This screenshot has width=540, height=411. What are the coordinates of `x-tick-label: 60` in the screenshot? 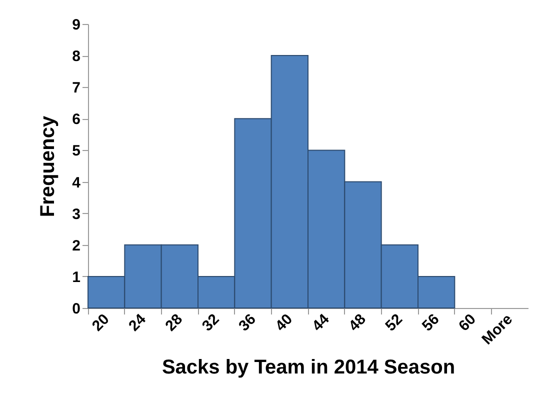 It's located at (468, 322).